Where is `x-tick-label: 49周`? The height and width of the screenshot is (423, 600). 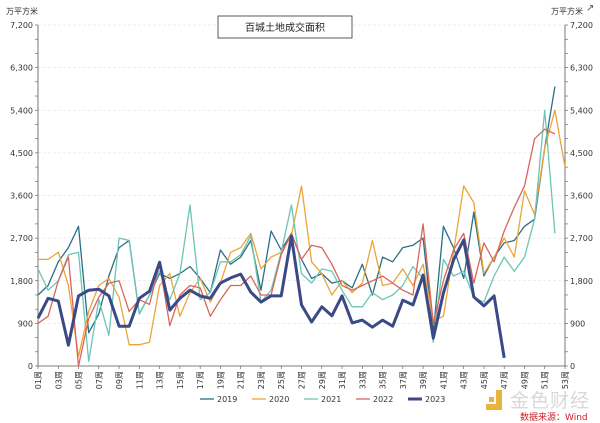
x-tick-label: 49周 is located at coordinates (524, 380).